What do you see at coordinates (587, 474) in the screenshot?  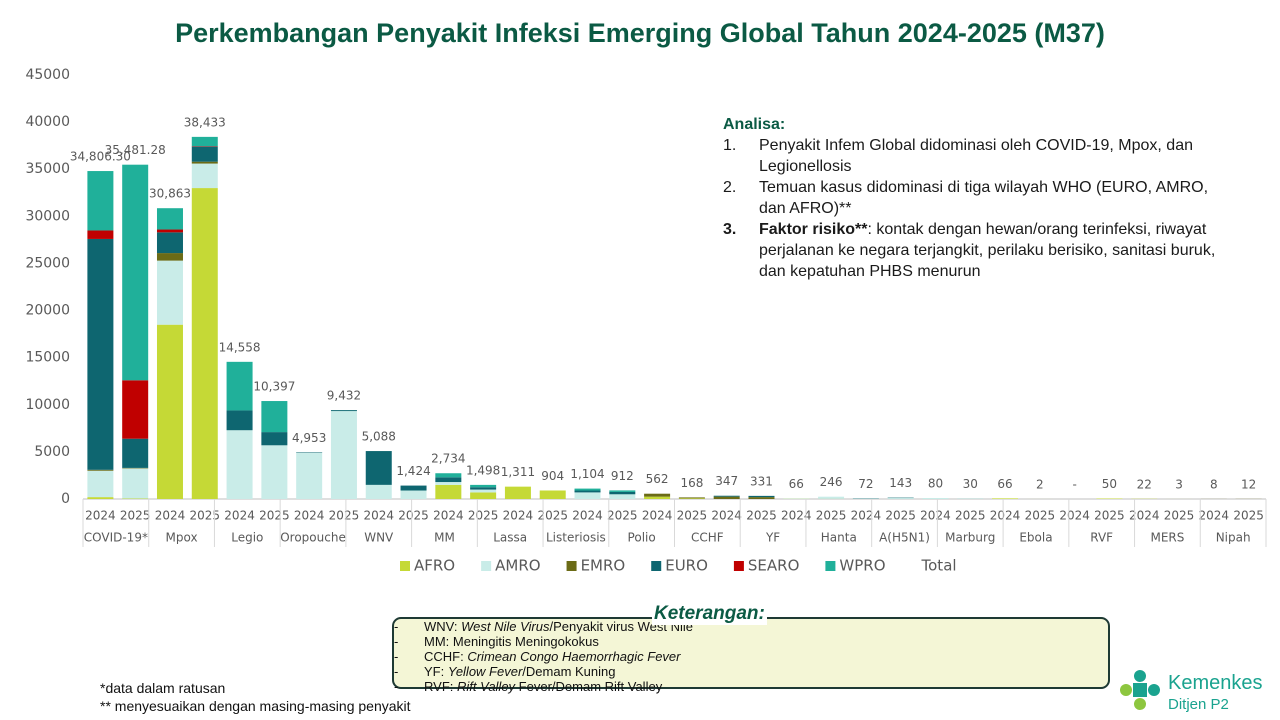 I see `total-label: 1,104` at bounding box center [587, 474].